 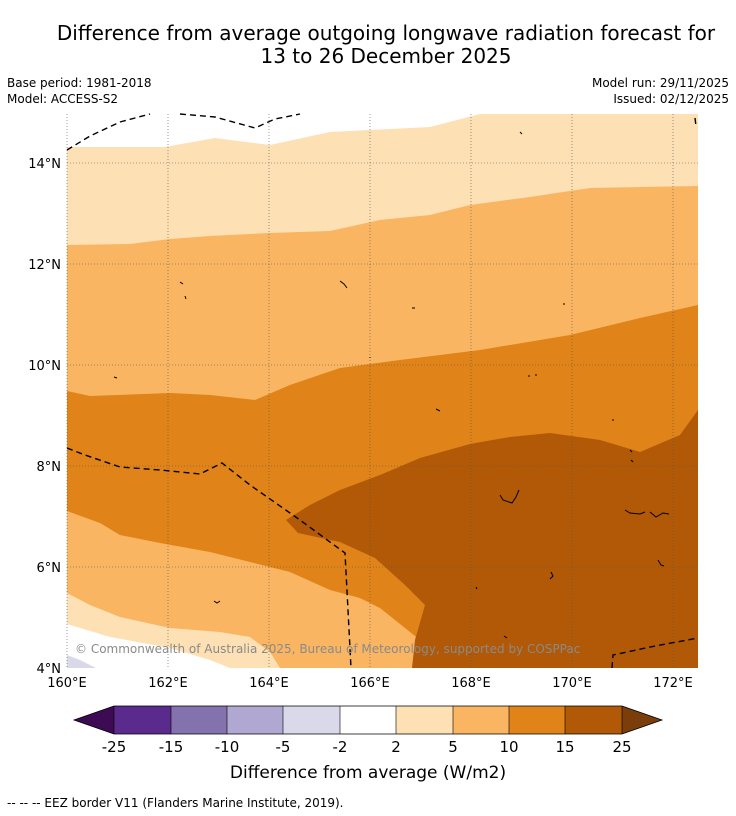 What do you see at coordinates (396, 747) in the screenshot?
I see `colorbar-tick-2: 2` at bounding box center [396, 747].